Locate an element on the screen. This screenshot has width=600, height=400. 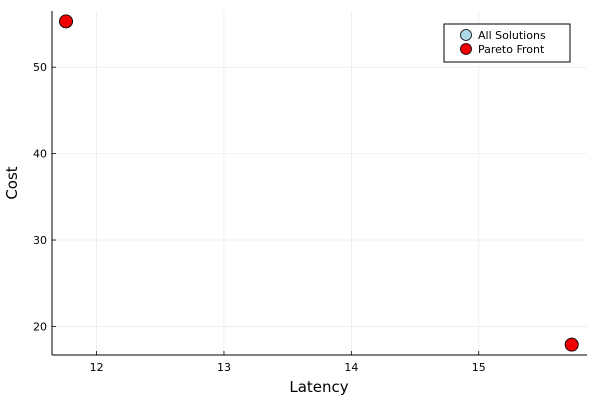
legend-marker-all-solutions is located at coordinates (466, 35).